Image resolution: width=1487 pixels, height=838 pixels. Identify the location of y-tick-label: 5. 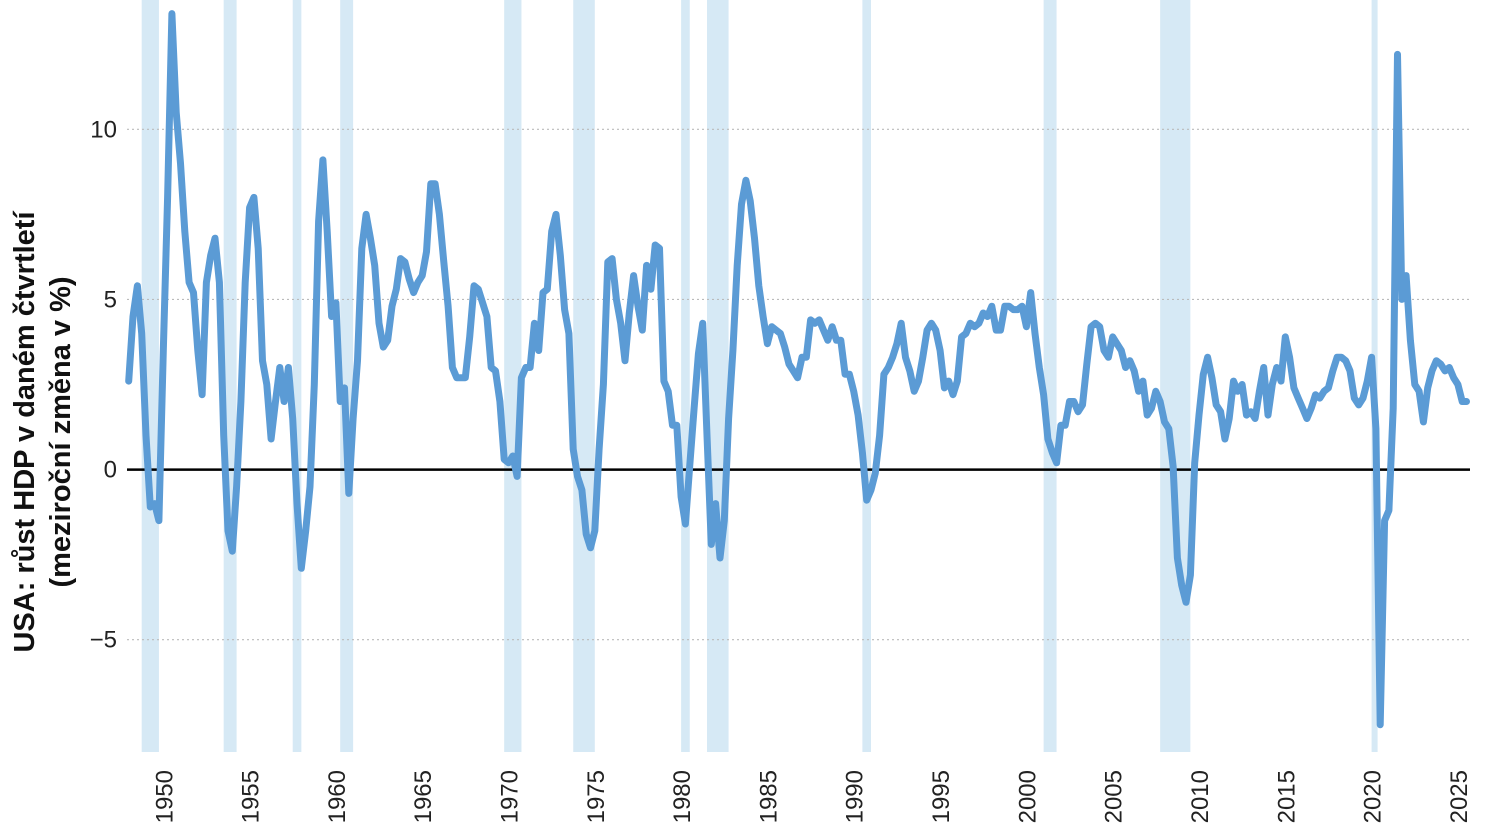
(110, 299).